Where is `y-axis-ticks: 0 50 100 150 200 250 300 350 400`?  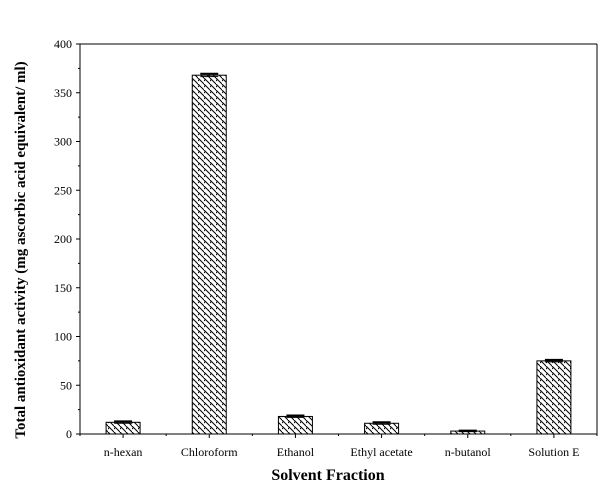
y-axis-ticks: 0 50 100 150 200 250 300 350 400 is located at coordinates (67, 239).